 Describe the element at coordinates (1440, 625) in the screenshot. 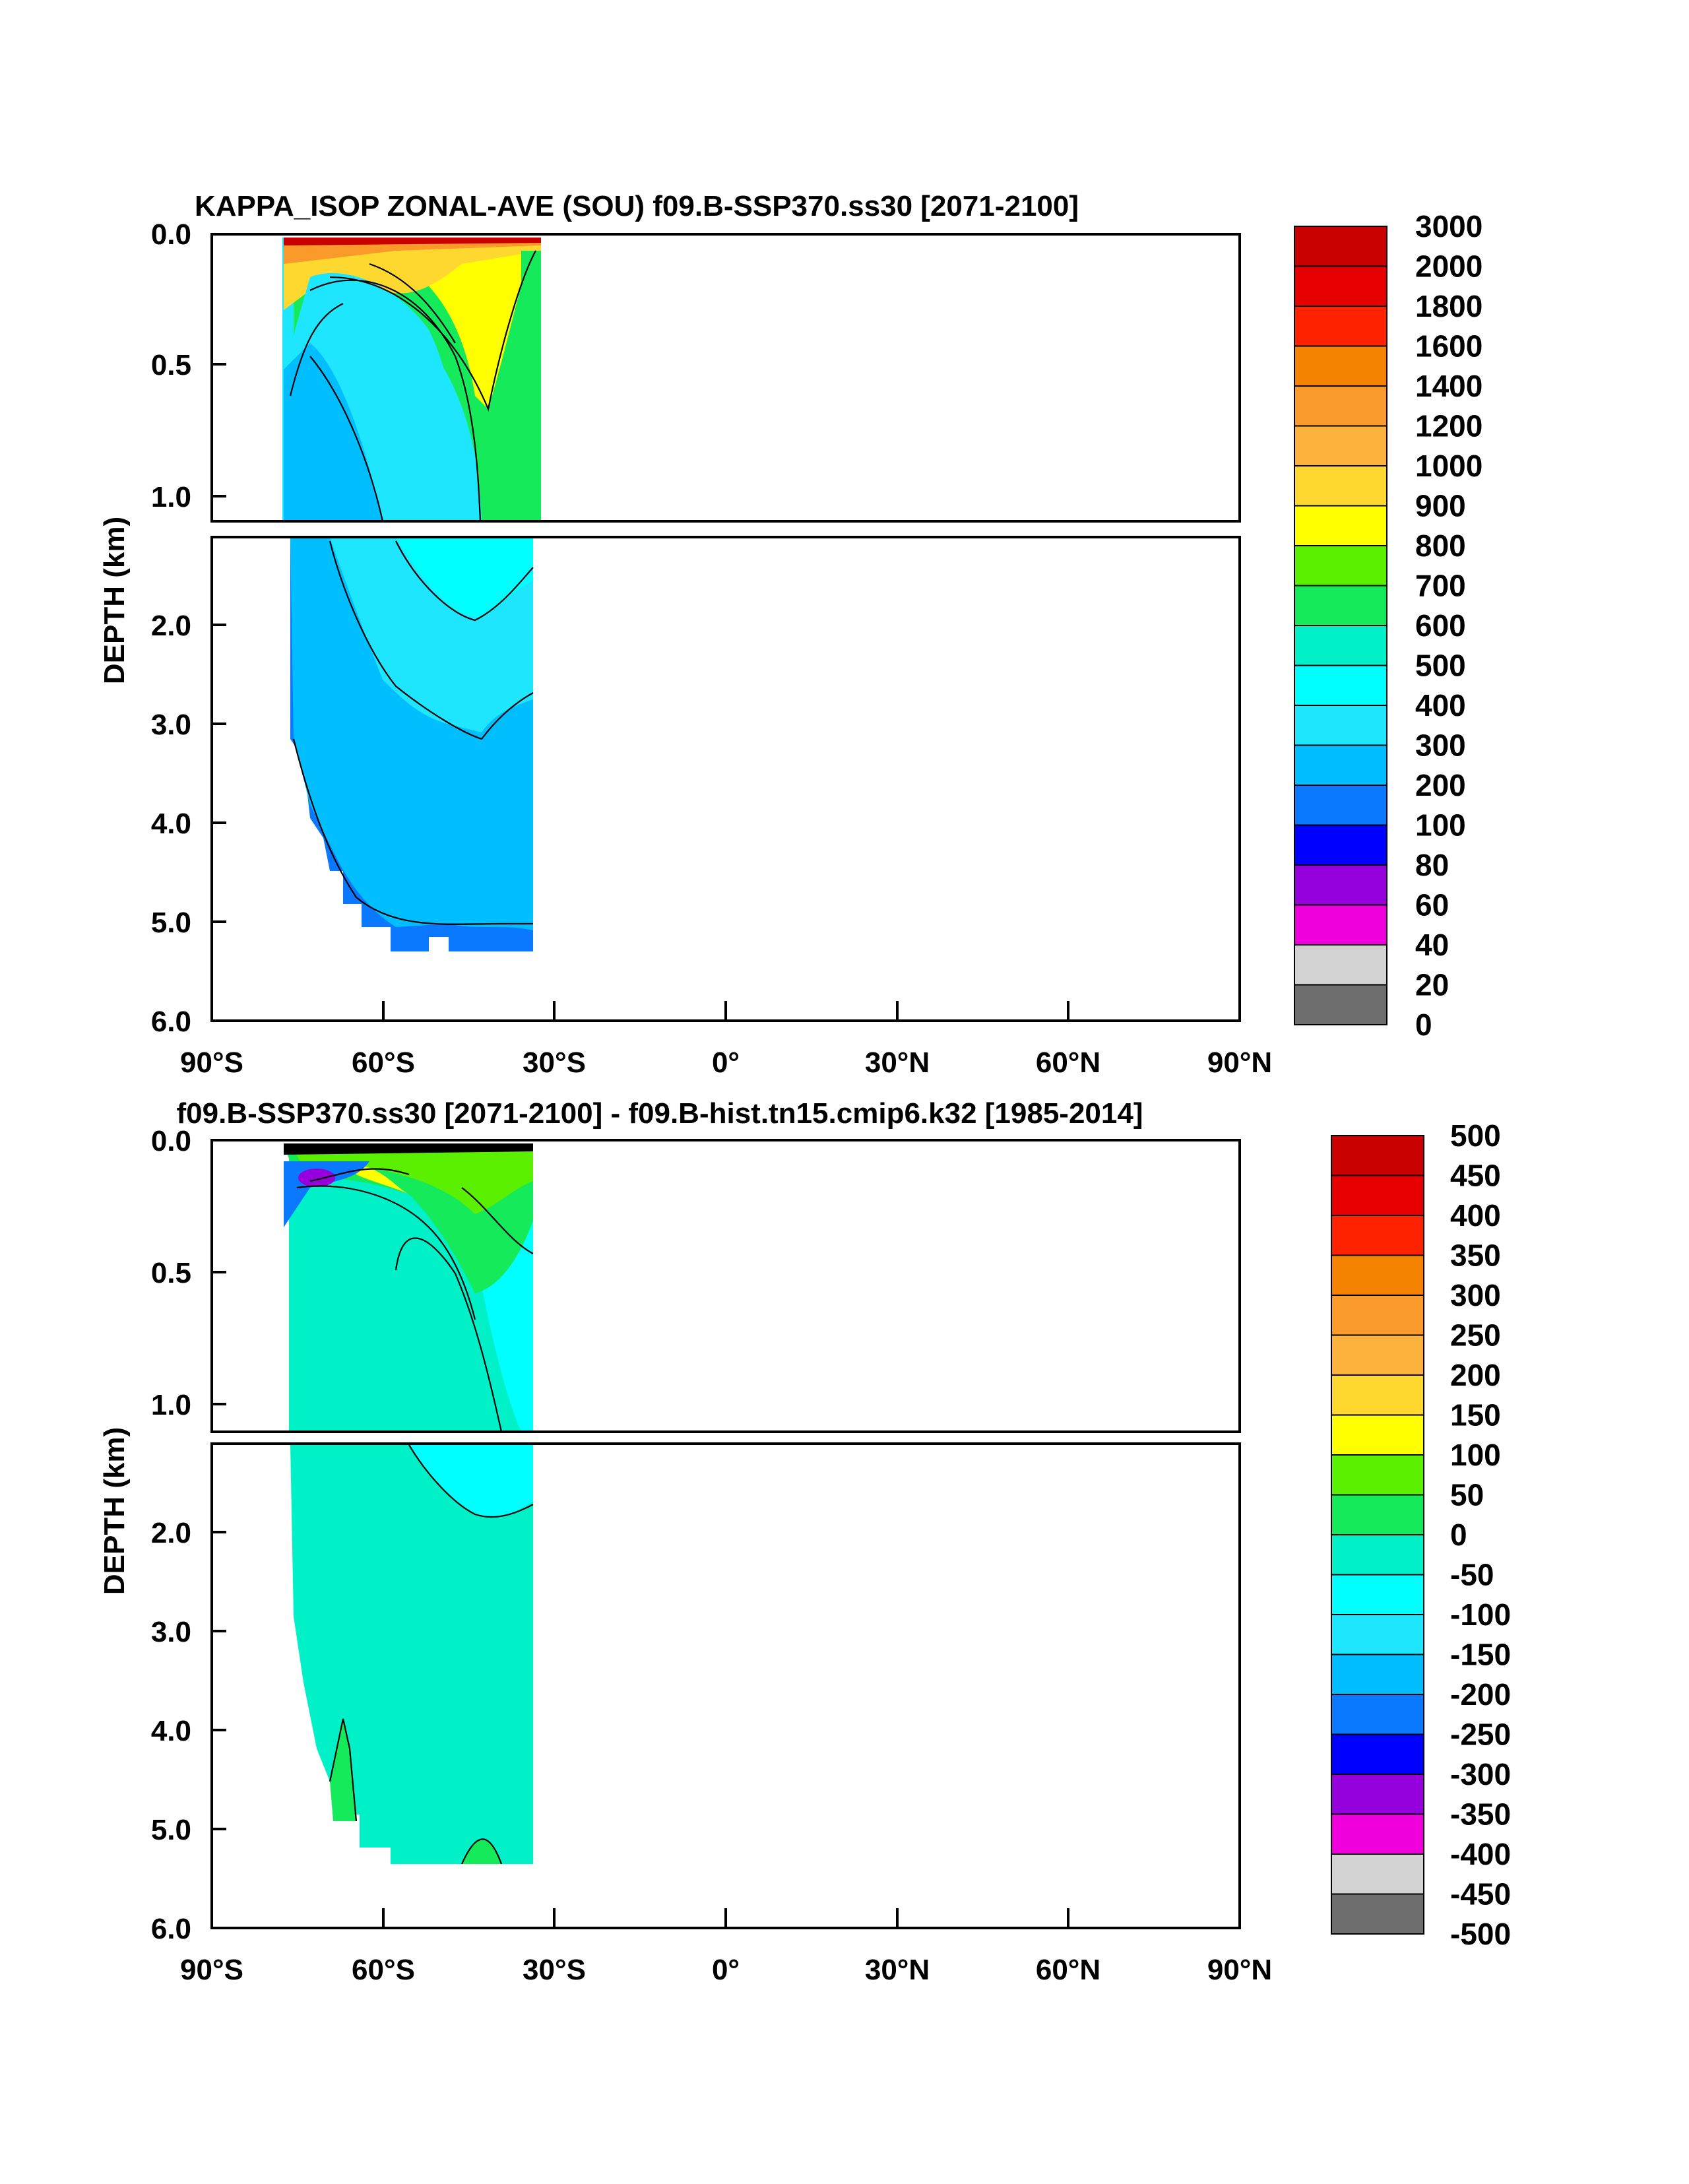

I see `cb1-label-10: 600` at that location.